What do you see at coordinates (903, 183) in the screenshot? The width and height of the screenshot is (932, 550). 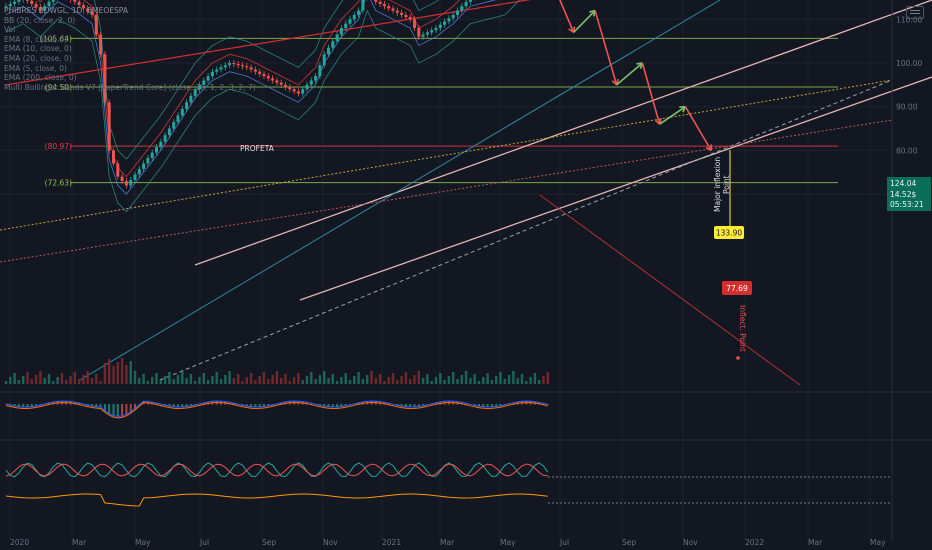 I see `last-price: 124.04` at bounding box center [903, 183].